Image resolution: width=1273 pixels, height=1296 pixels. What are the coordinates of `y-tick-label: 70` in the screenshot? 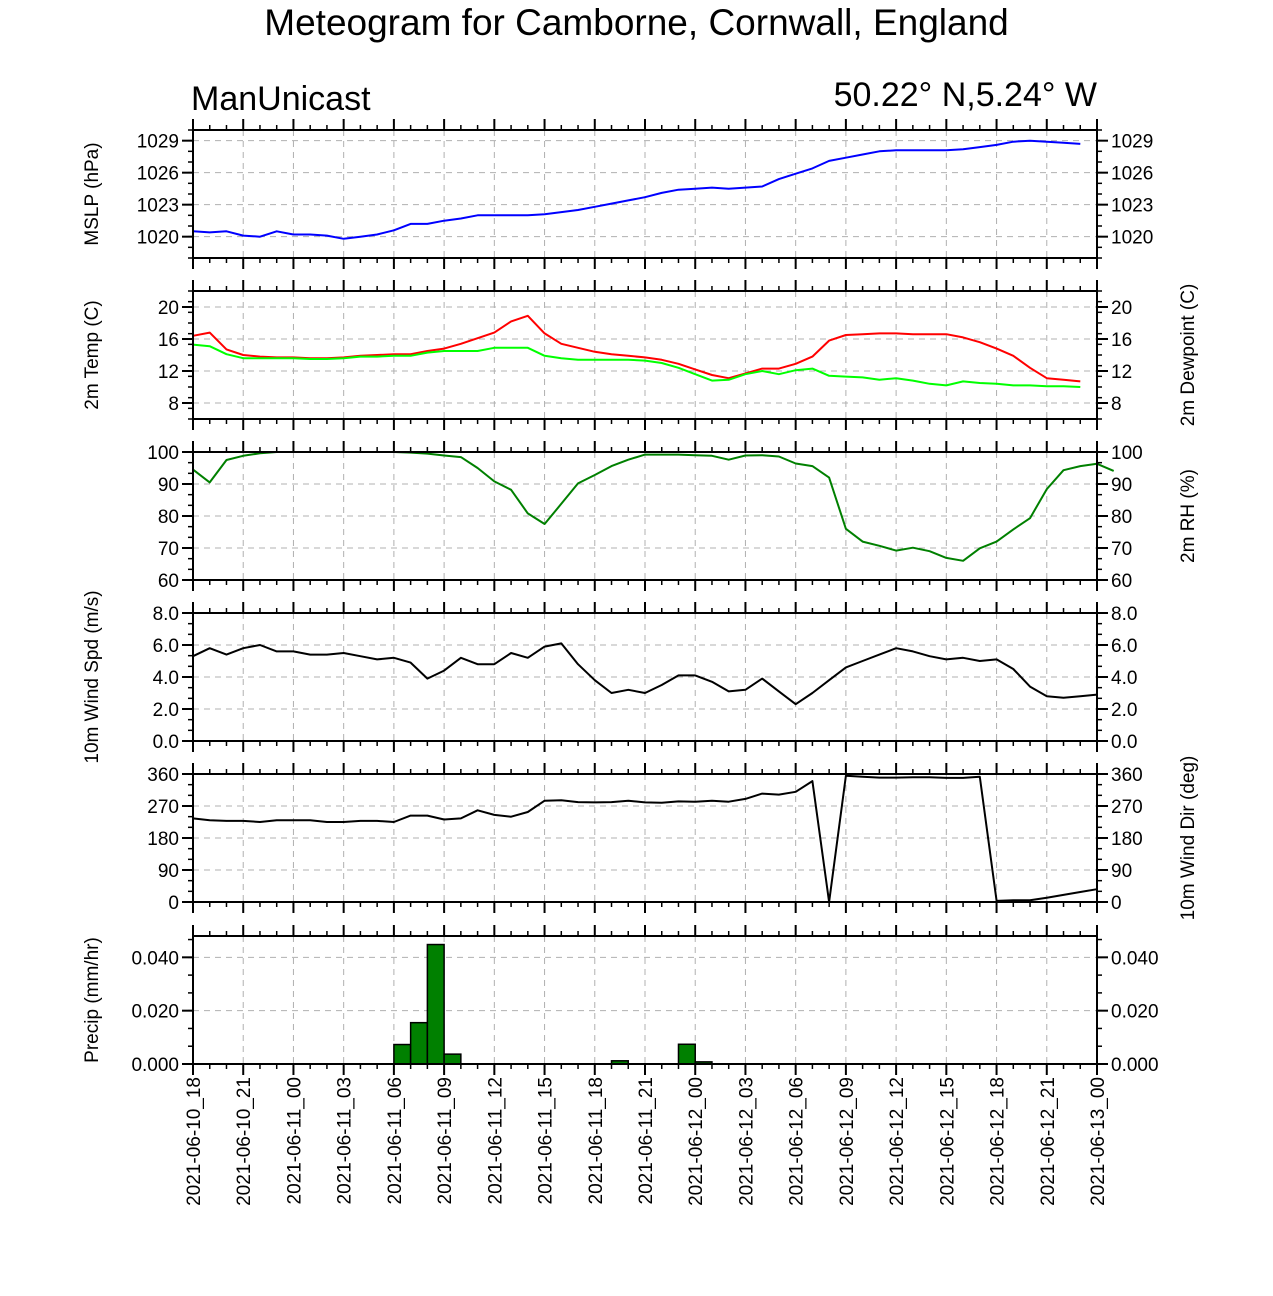 It's located at (168, 549).